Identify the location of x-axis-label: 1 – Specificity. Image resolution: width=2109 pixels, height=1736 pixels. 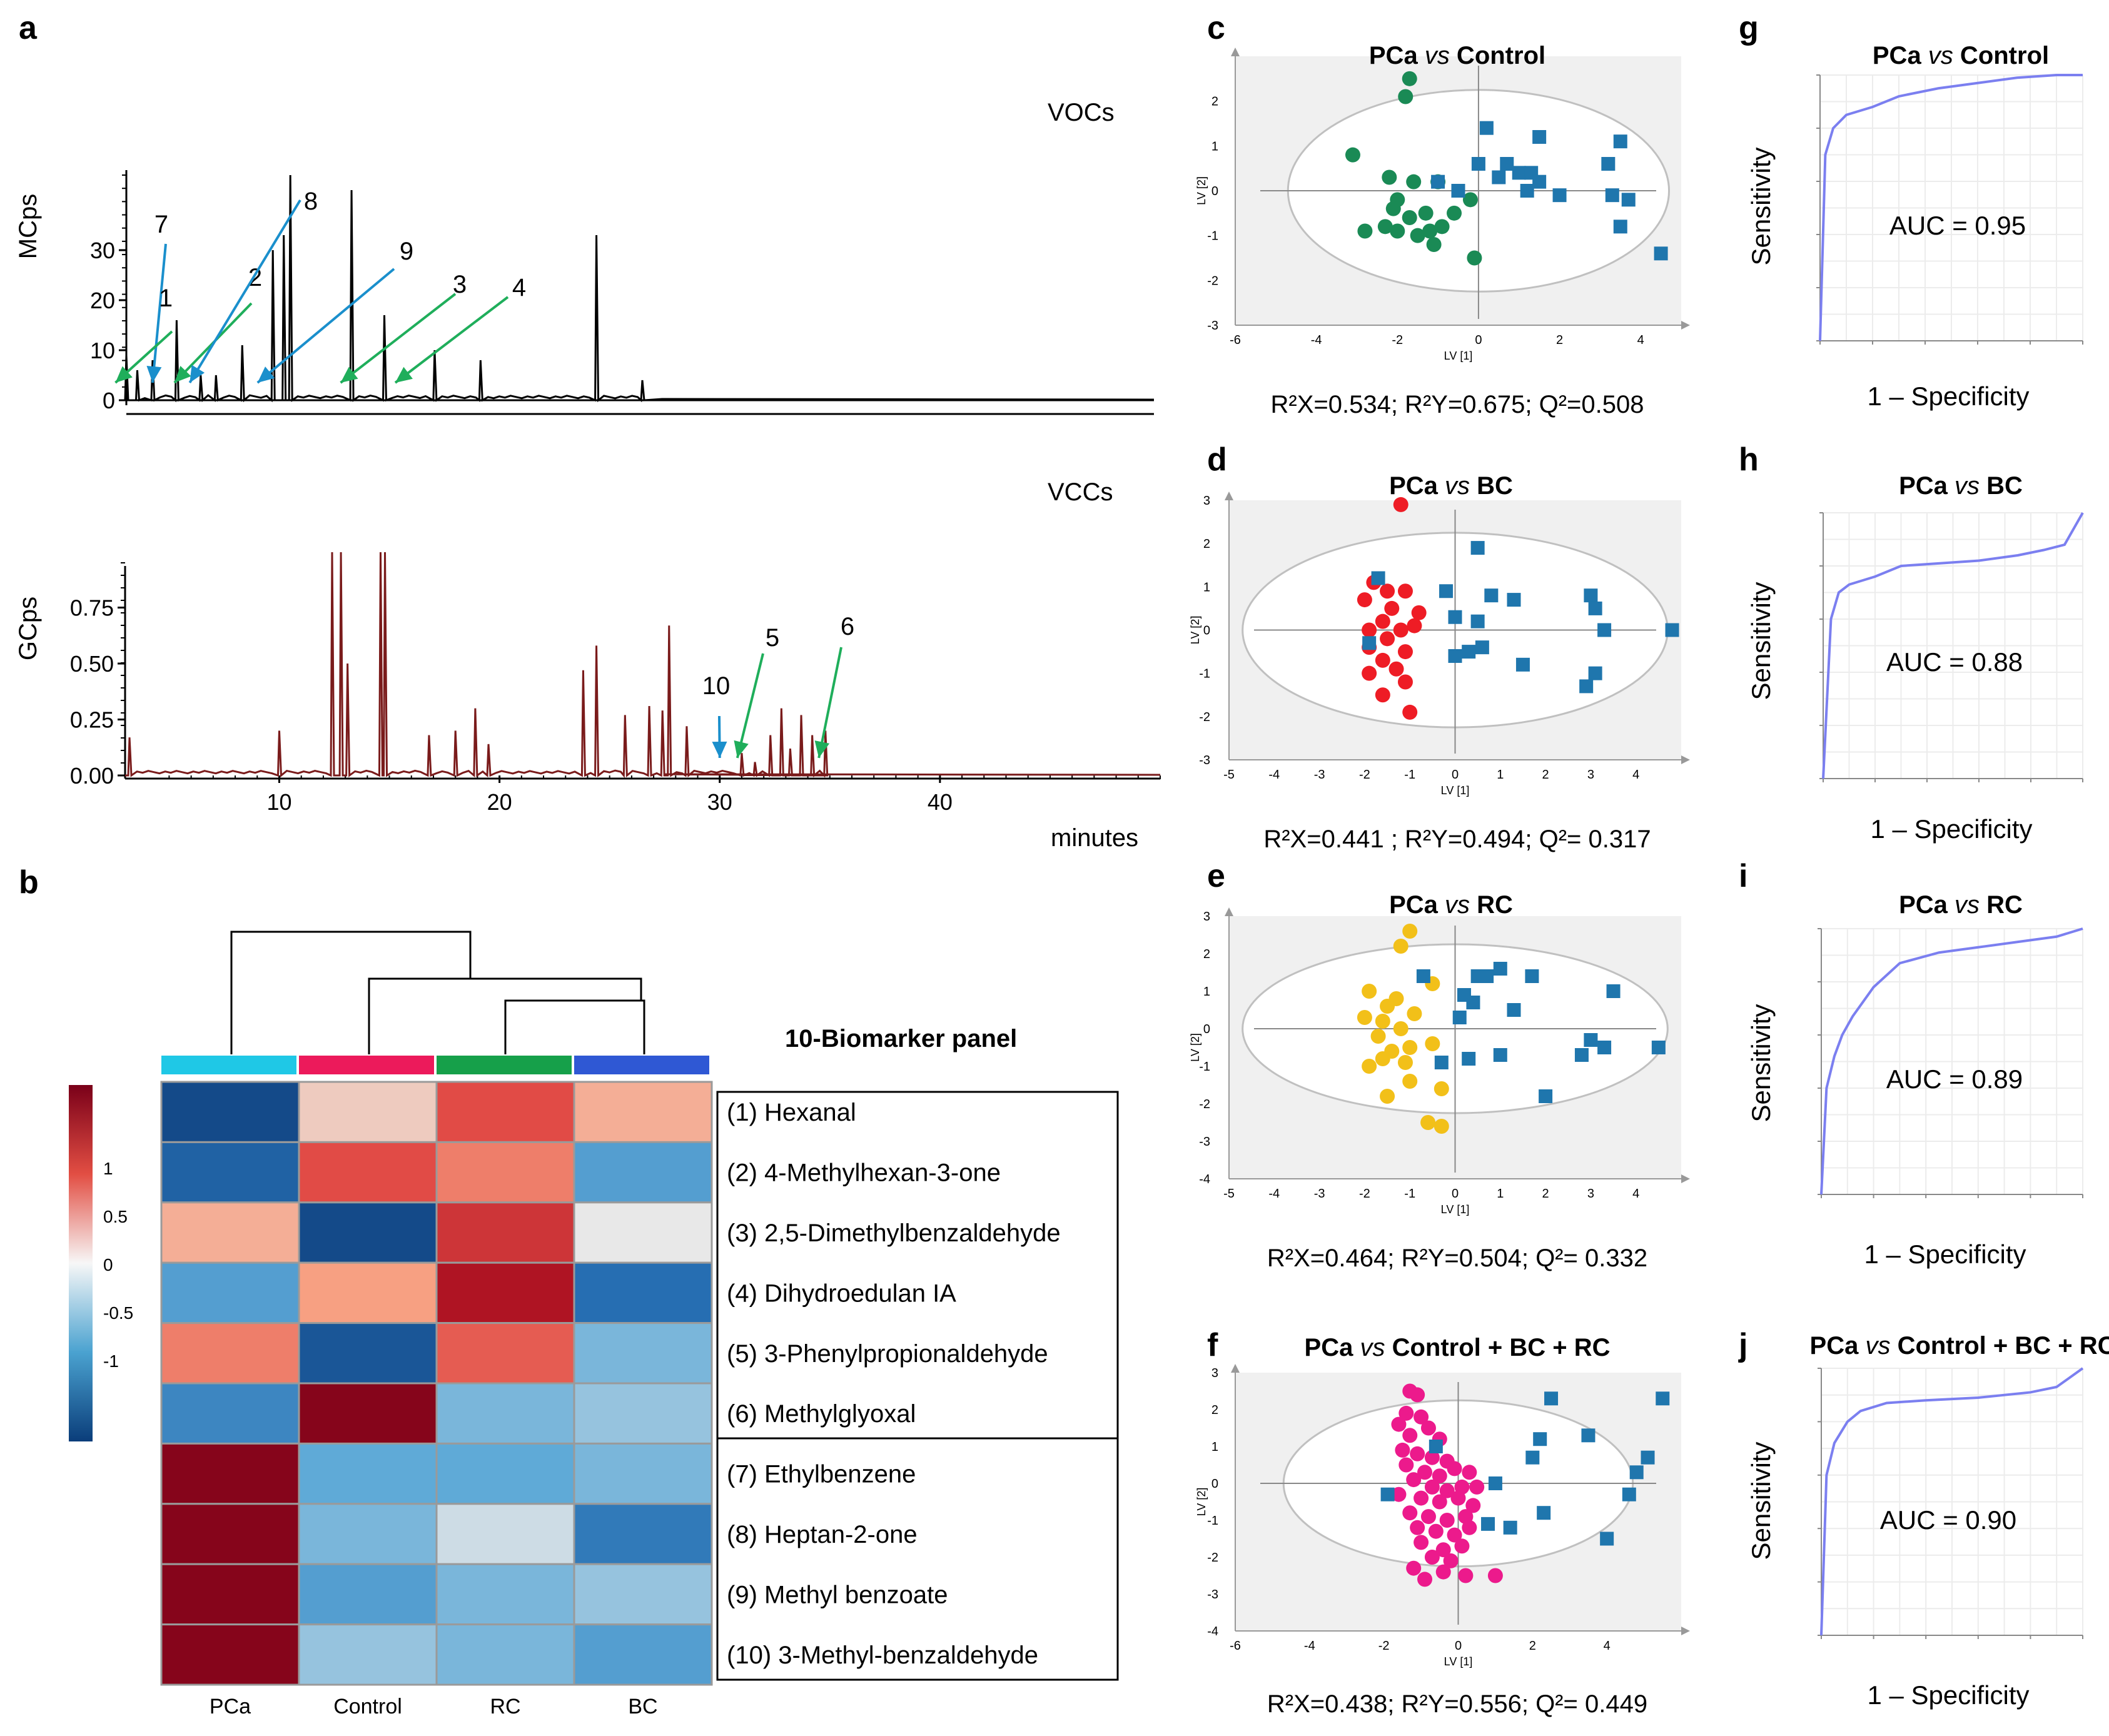
(1948, 1695).